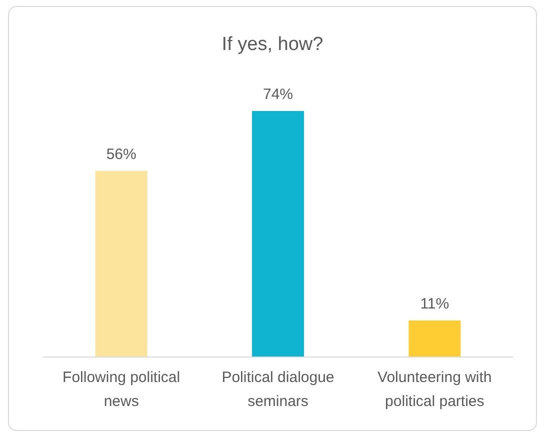  Describe the element at coordinates (121, 154) in the screenshot. I see `data-label: 56%` at that location.